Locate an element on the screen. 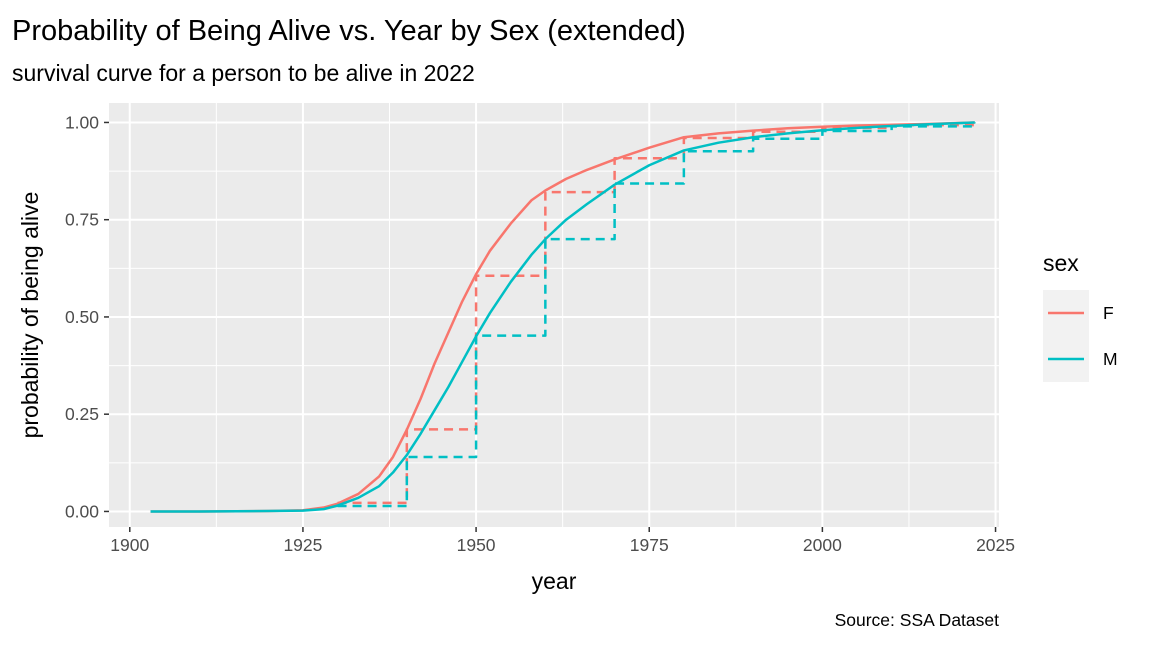 The height and width of the screenshot is (648, 1152). legend: sex F M is located at coordinates (1080, 316).